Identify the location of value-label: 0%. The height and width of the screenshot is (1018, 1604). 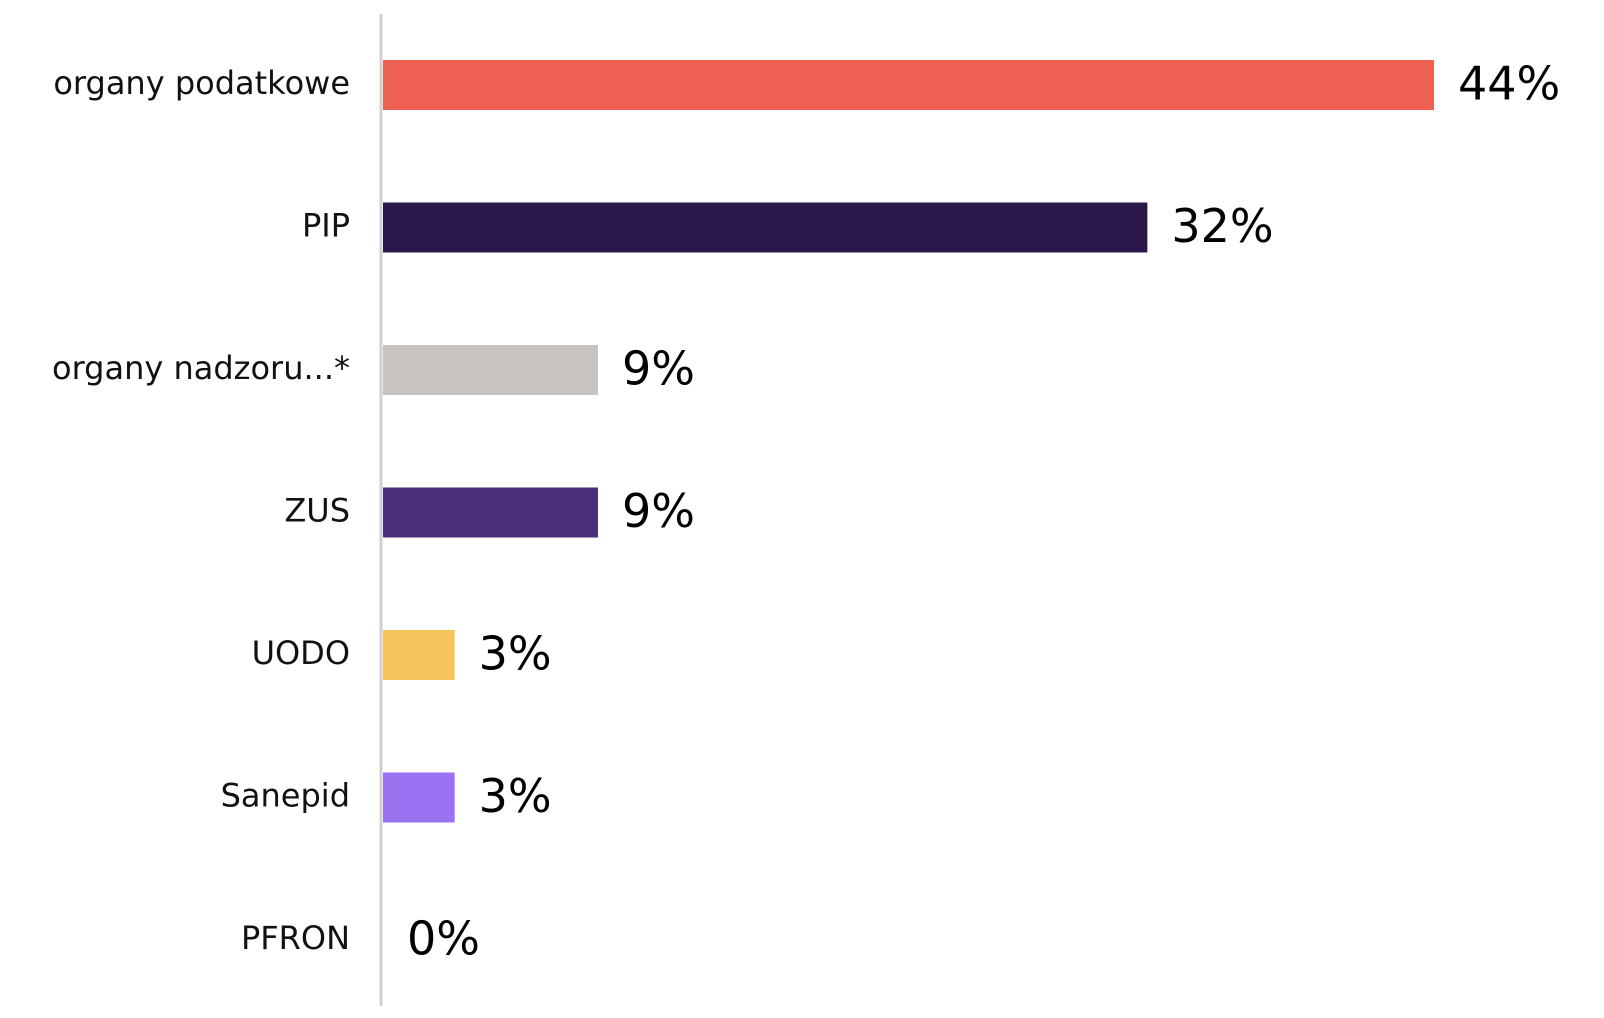
(443, 939).